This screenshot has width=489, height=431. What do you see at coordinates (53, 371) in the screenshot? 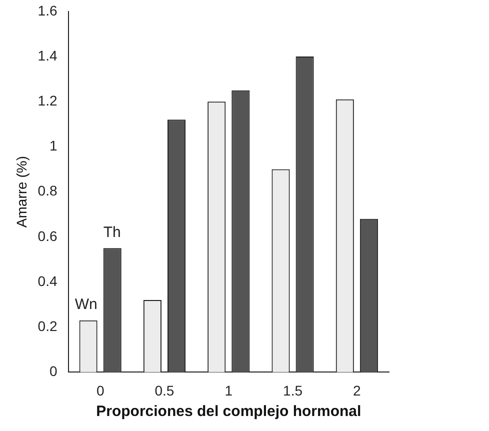
I see `y-tick-label: 0` at bounding box center [53, 371].